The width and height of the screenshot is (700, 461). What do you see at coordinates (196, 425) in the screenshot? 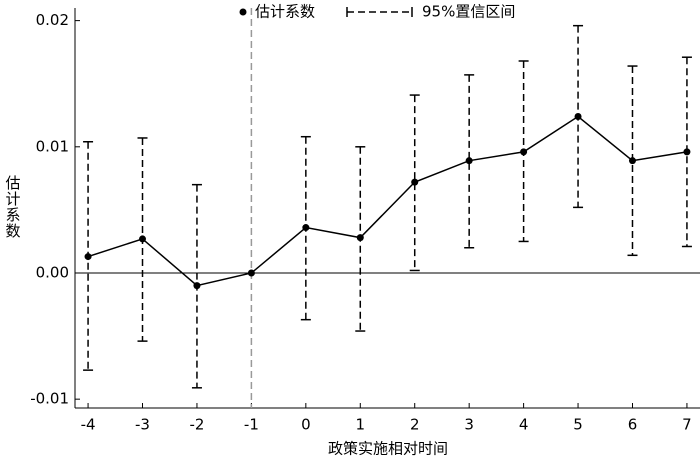
I see `x-tick-label: -2` at bounding box center [196, 425].